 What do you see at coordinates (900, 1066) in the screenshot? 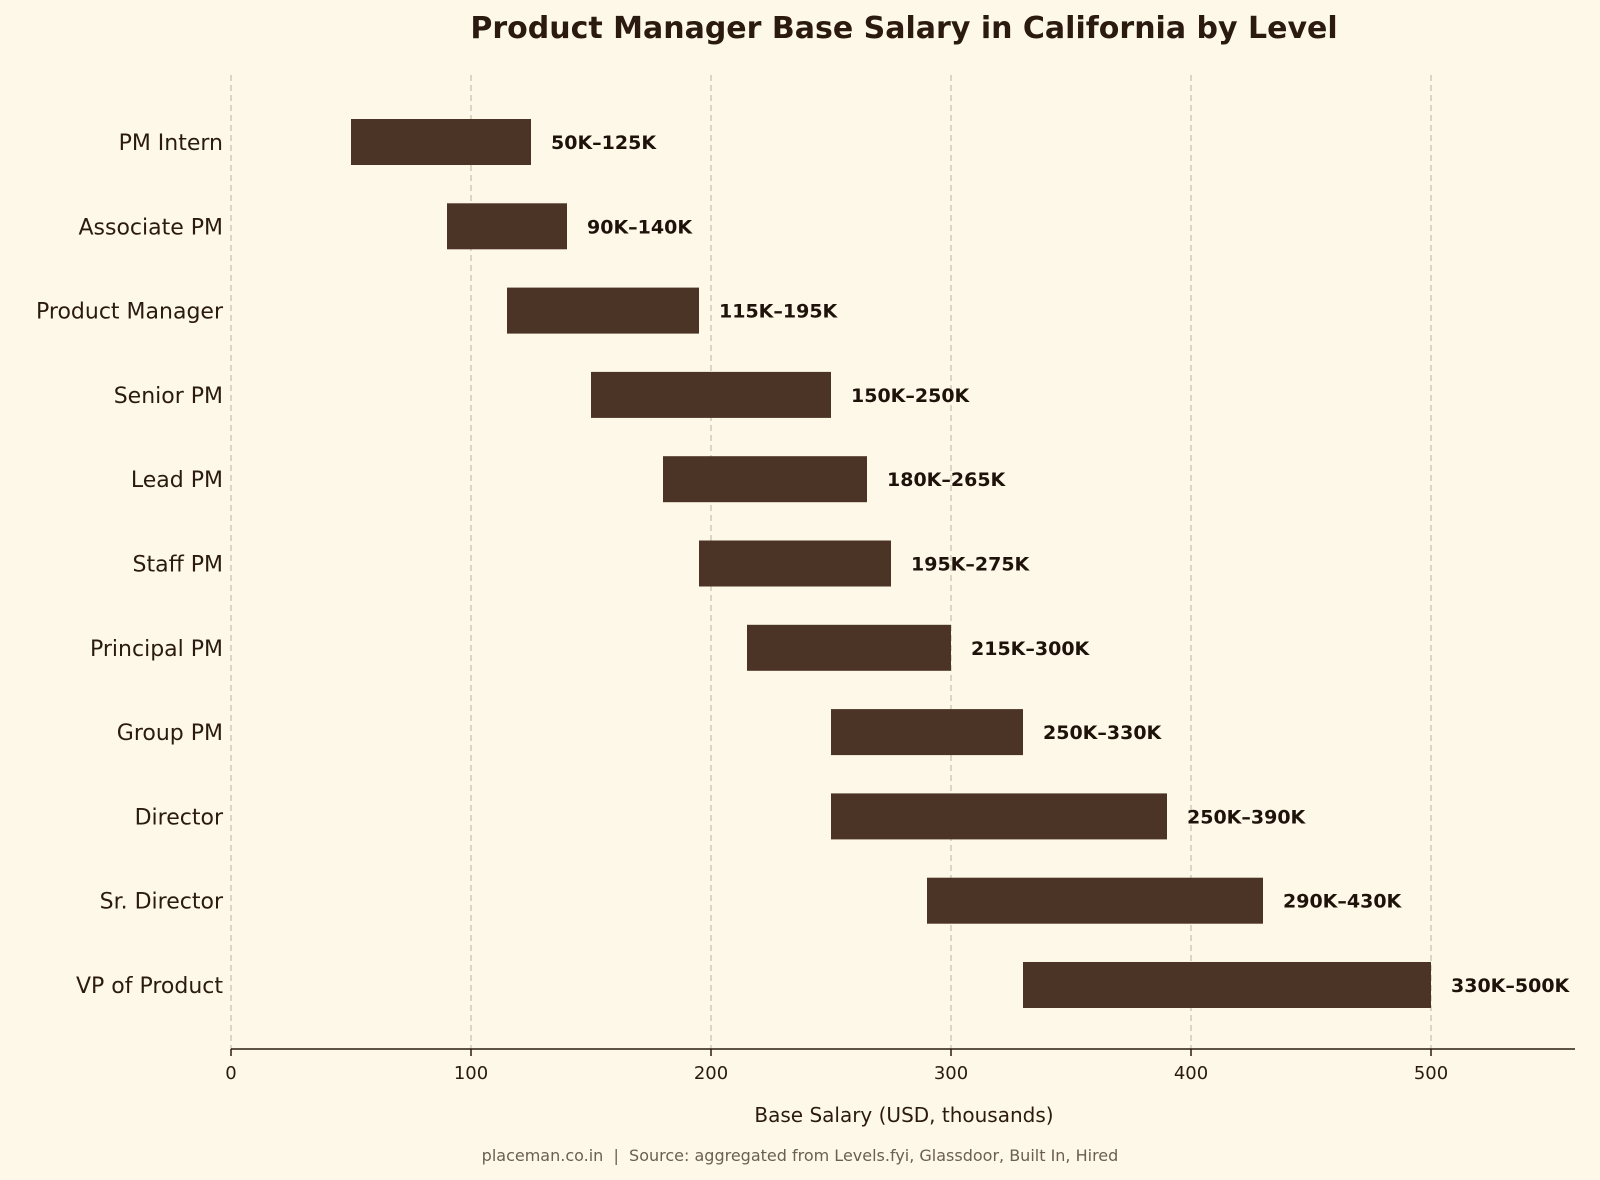
I see `axis-layer: 0 100 200 300 400 500` at bounding box center [900, 1066].